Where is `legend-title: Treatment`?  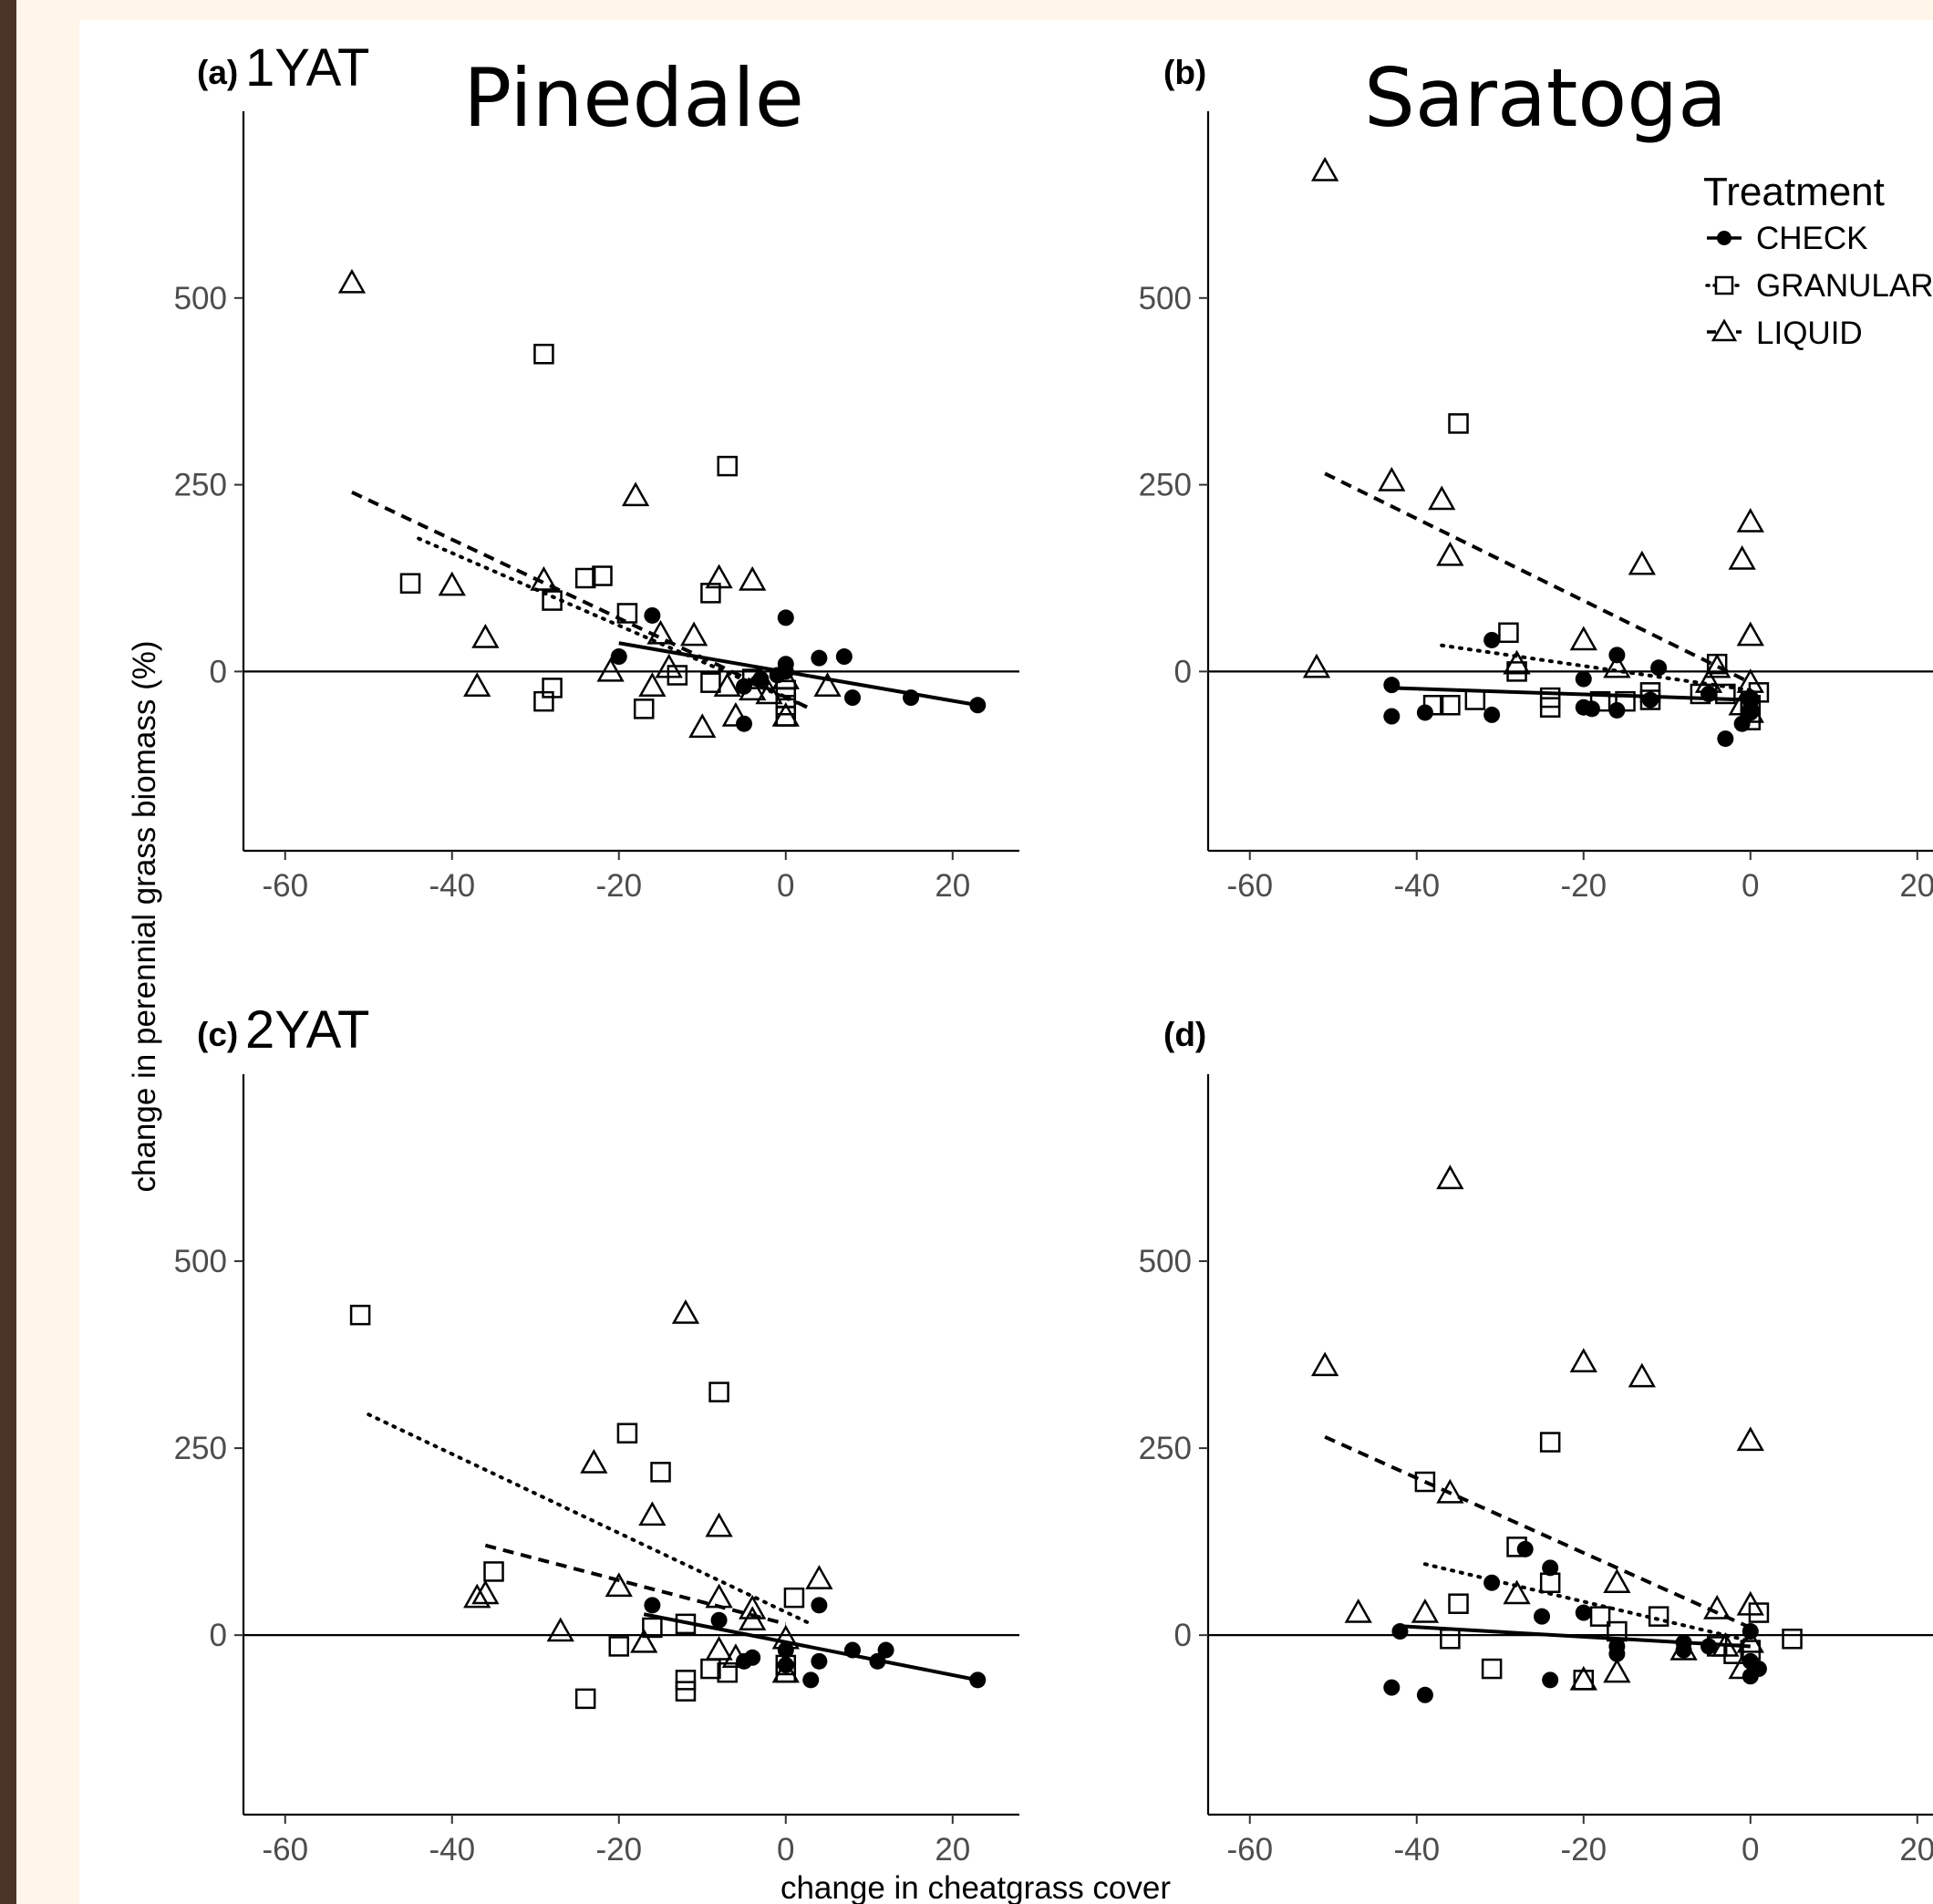 legend-title: Treatment is located at coordinates (1794, 192).